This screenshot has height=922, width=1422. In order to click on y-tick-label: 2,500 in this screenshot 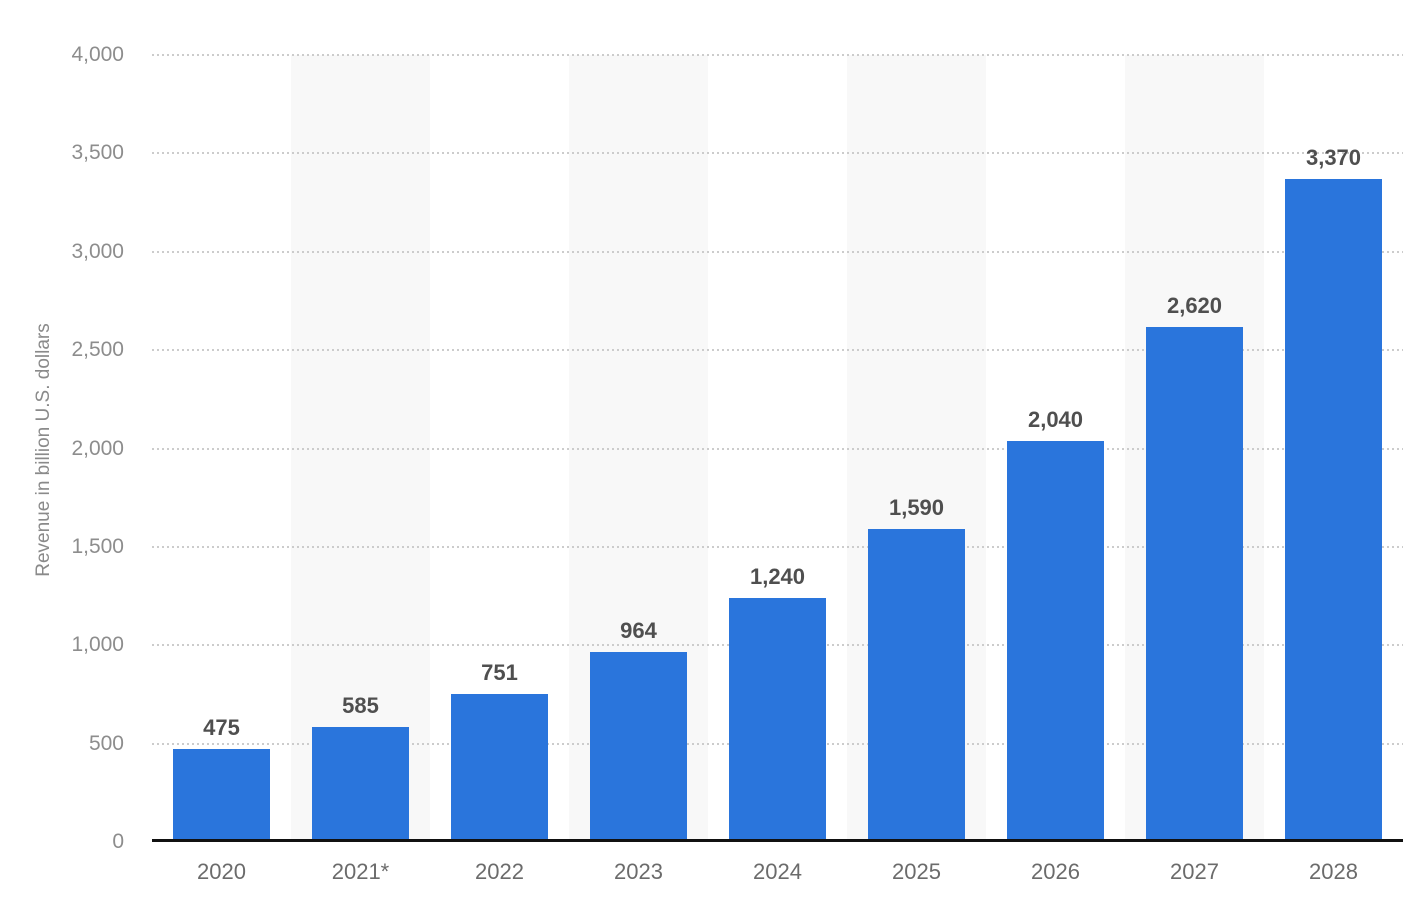, I will do `click(97, 350)`.